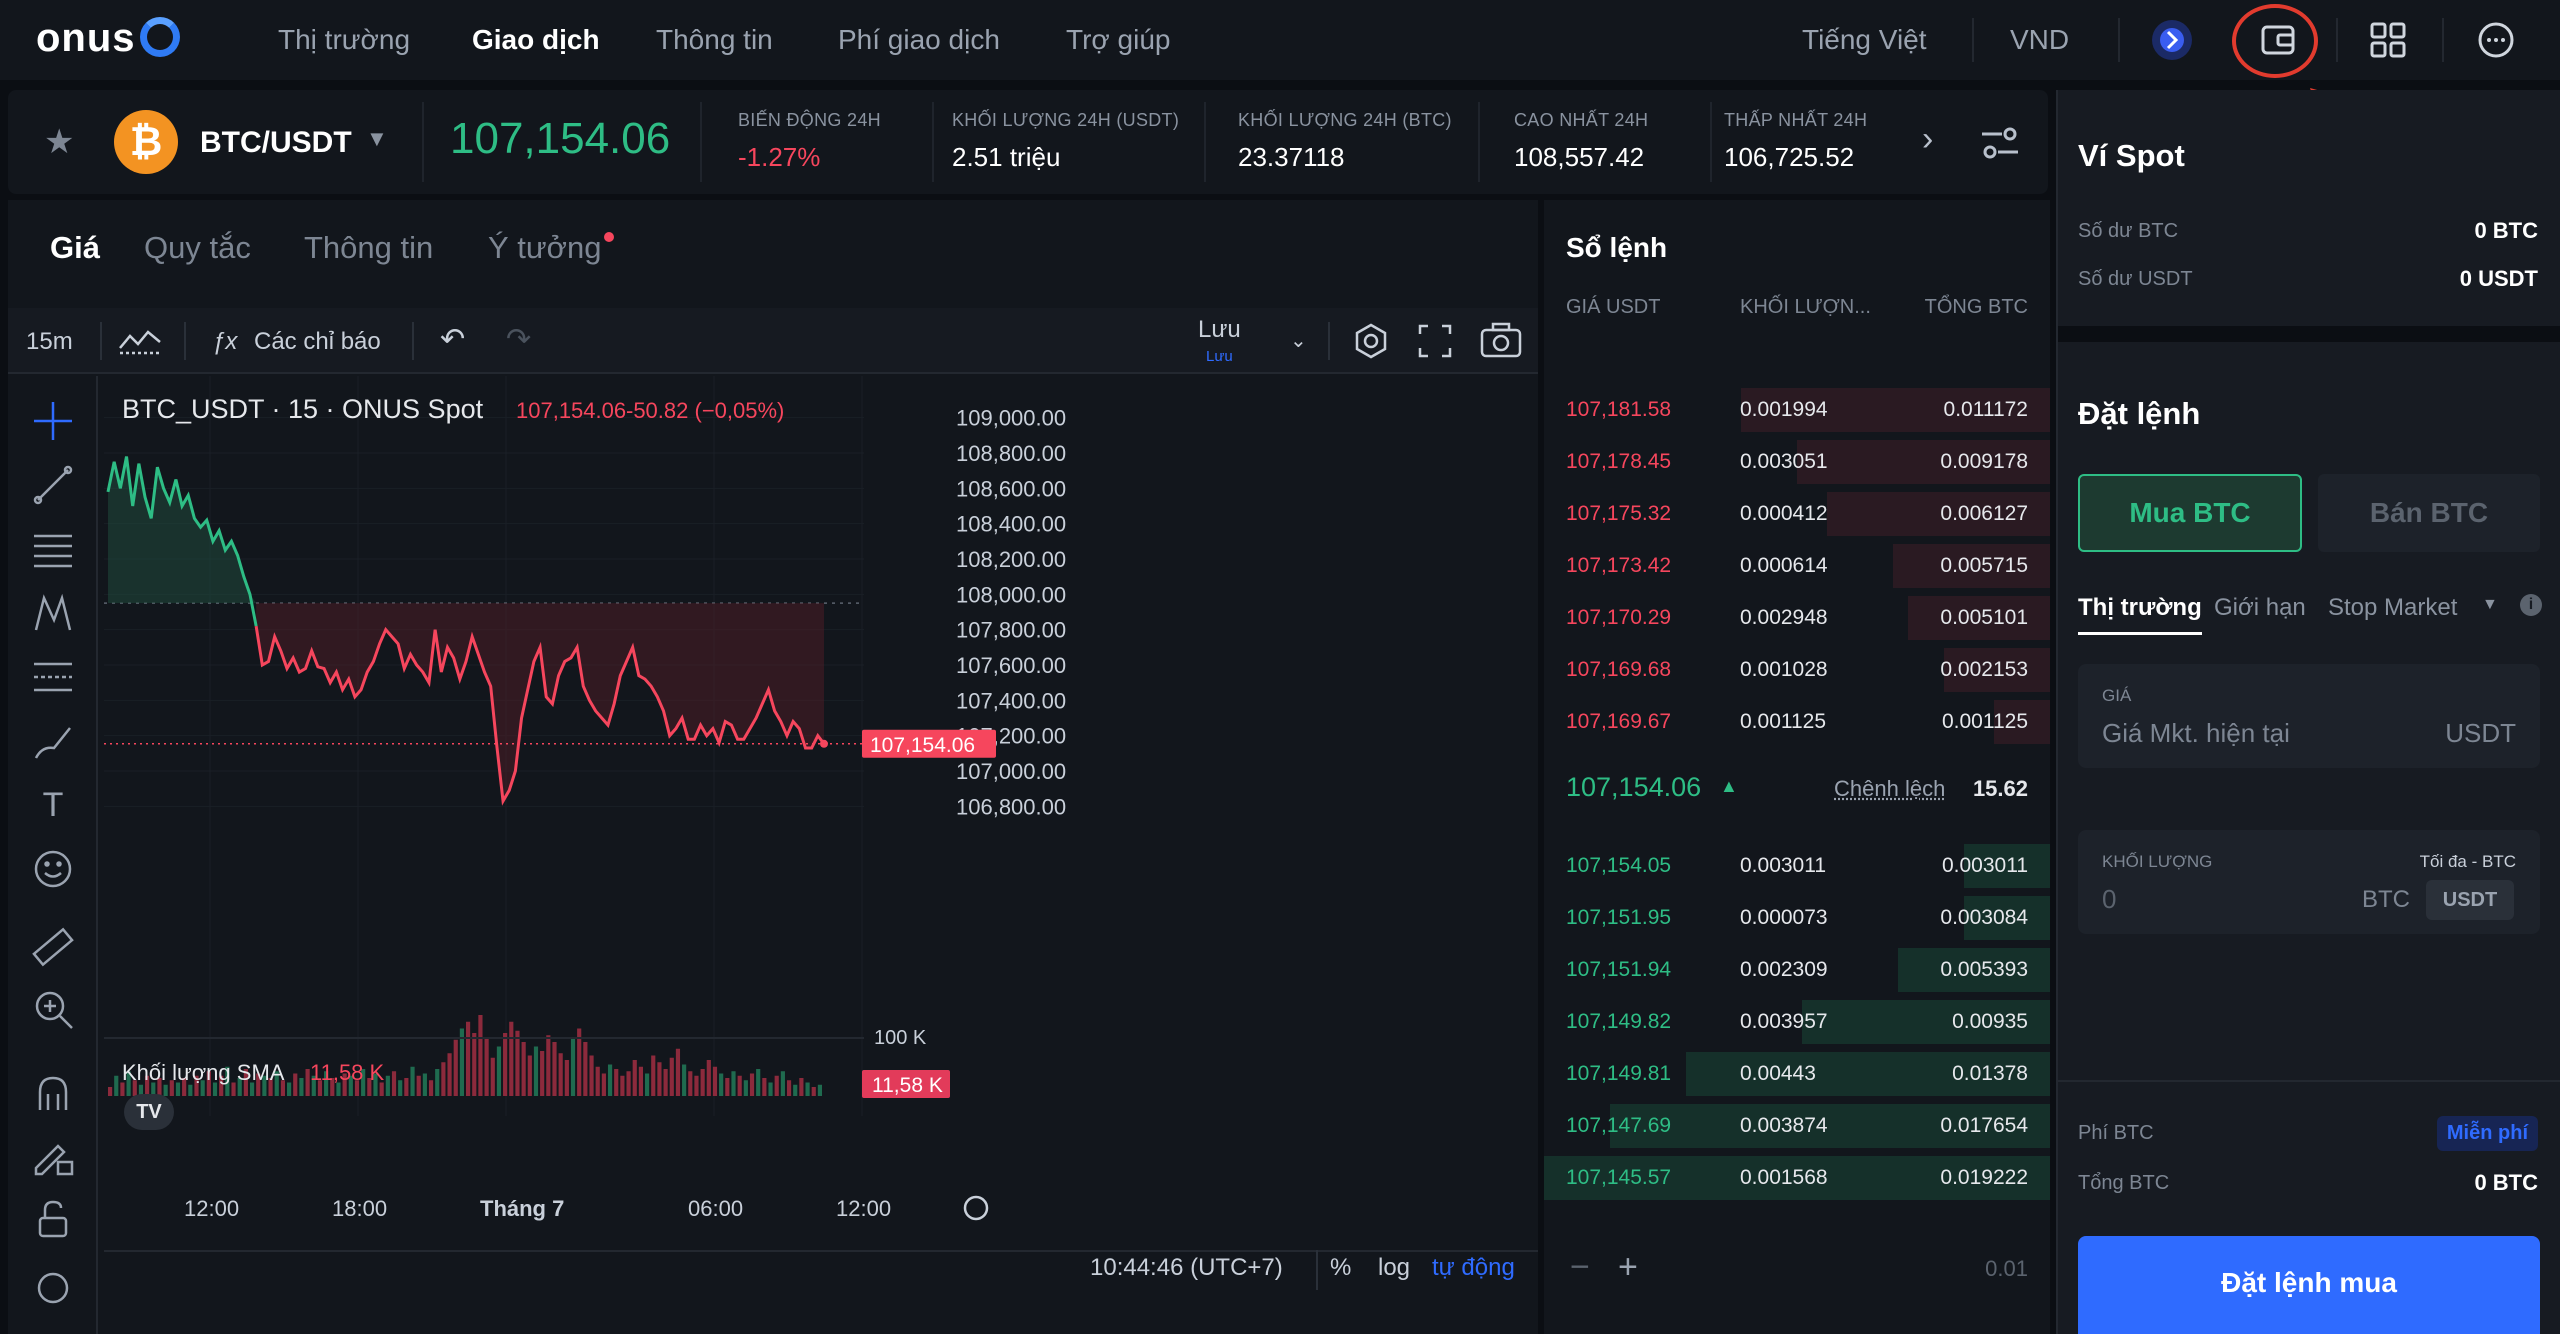  I want to click on bid-row: 107,154.05 0.003011 0.003011, so click(1797, 866).